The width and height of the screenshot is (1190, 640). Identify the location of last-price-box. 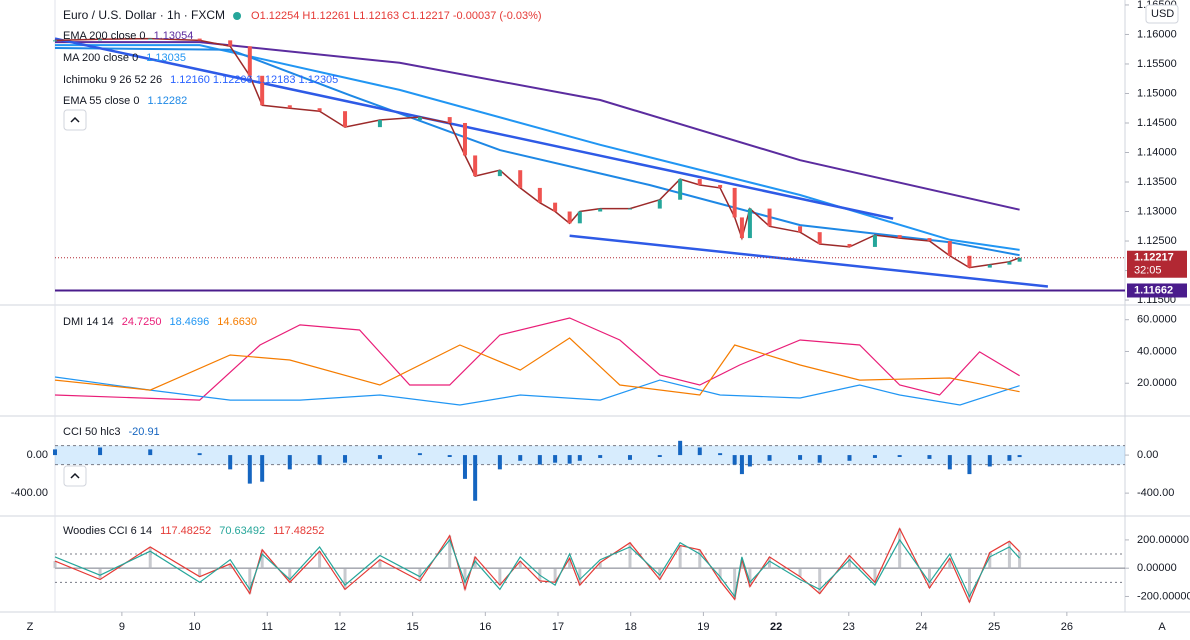
(1157, 264).